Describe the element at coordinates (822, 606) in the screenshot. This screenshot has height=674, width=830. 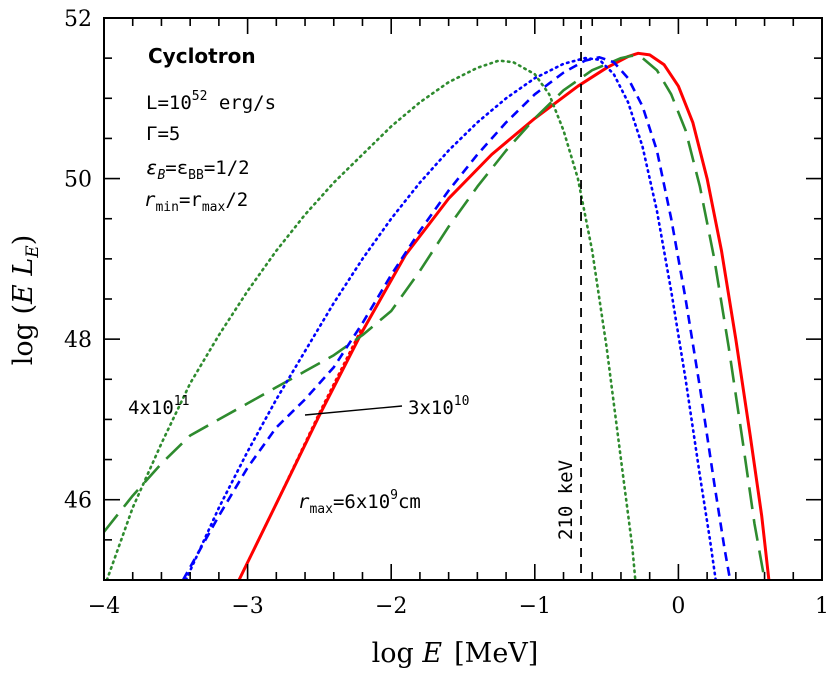
I see `x-tick-label: 1` at that location.